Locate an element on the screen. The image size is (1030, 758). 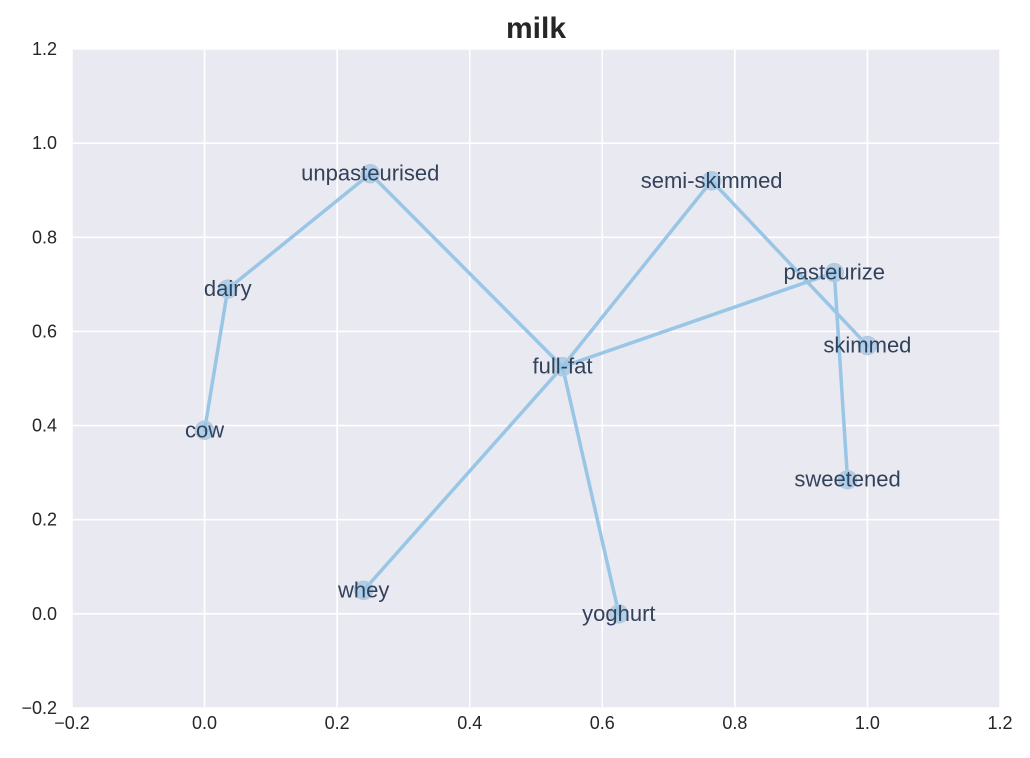
edge-dairy-unpasteurised is located at coordinates (299, 231).